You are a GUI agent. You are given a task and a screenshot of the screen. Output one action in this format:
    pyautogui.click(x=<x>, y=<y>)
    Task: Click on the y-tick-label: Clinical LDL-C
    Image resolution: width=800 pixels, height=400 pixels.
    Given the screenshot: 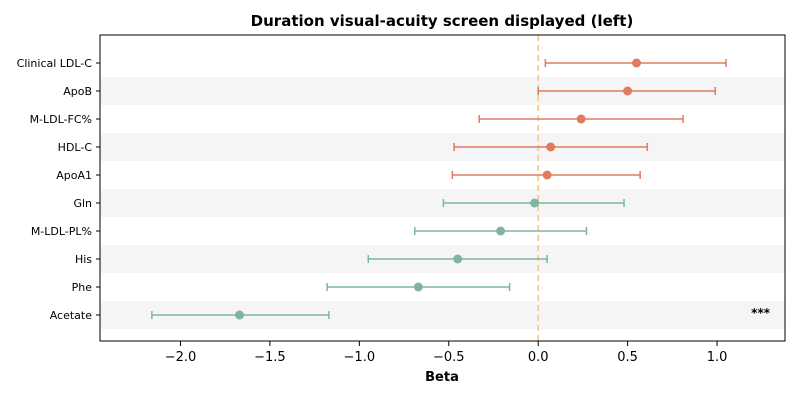 What is the action you would take?
    pyautogui.click(x=55, y=63)
    